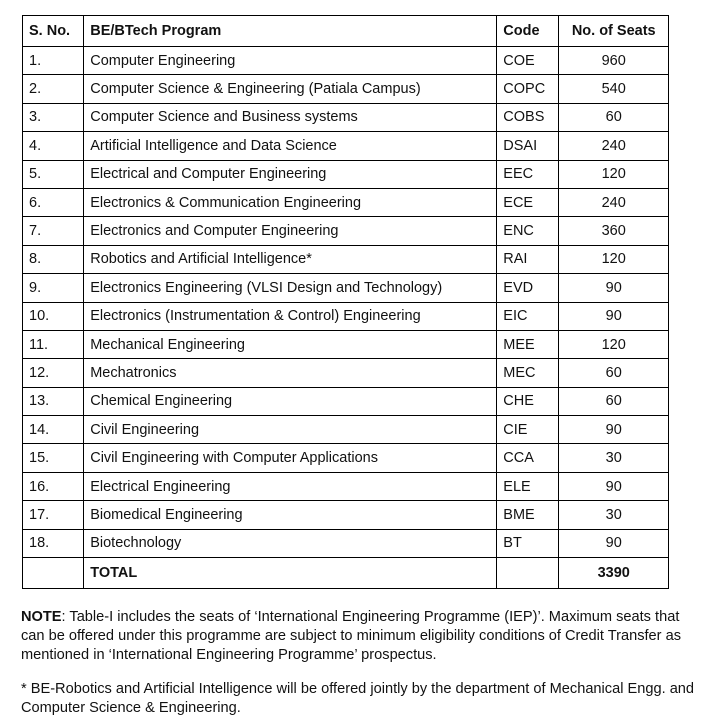  What do you see at coordinates (528, 117) in the screenshot?
I see `program-code: COBS` at bounding box center [528, 117].